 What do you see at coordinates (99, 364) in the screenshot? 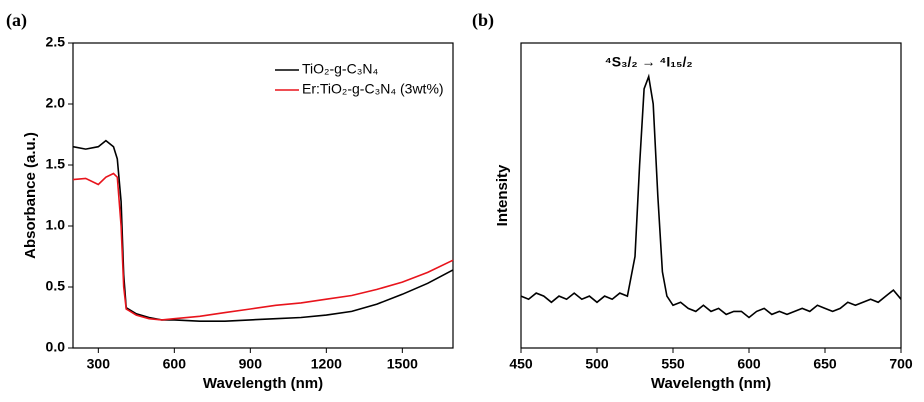
I see `x-tick-label: 300` at bounding box center [99, 364].